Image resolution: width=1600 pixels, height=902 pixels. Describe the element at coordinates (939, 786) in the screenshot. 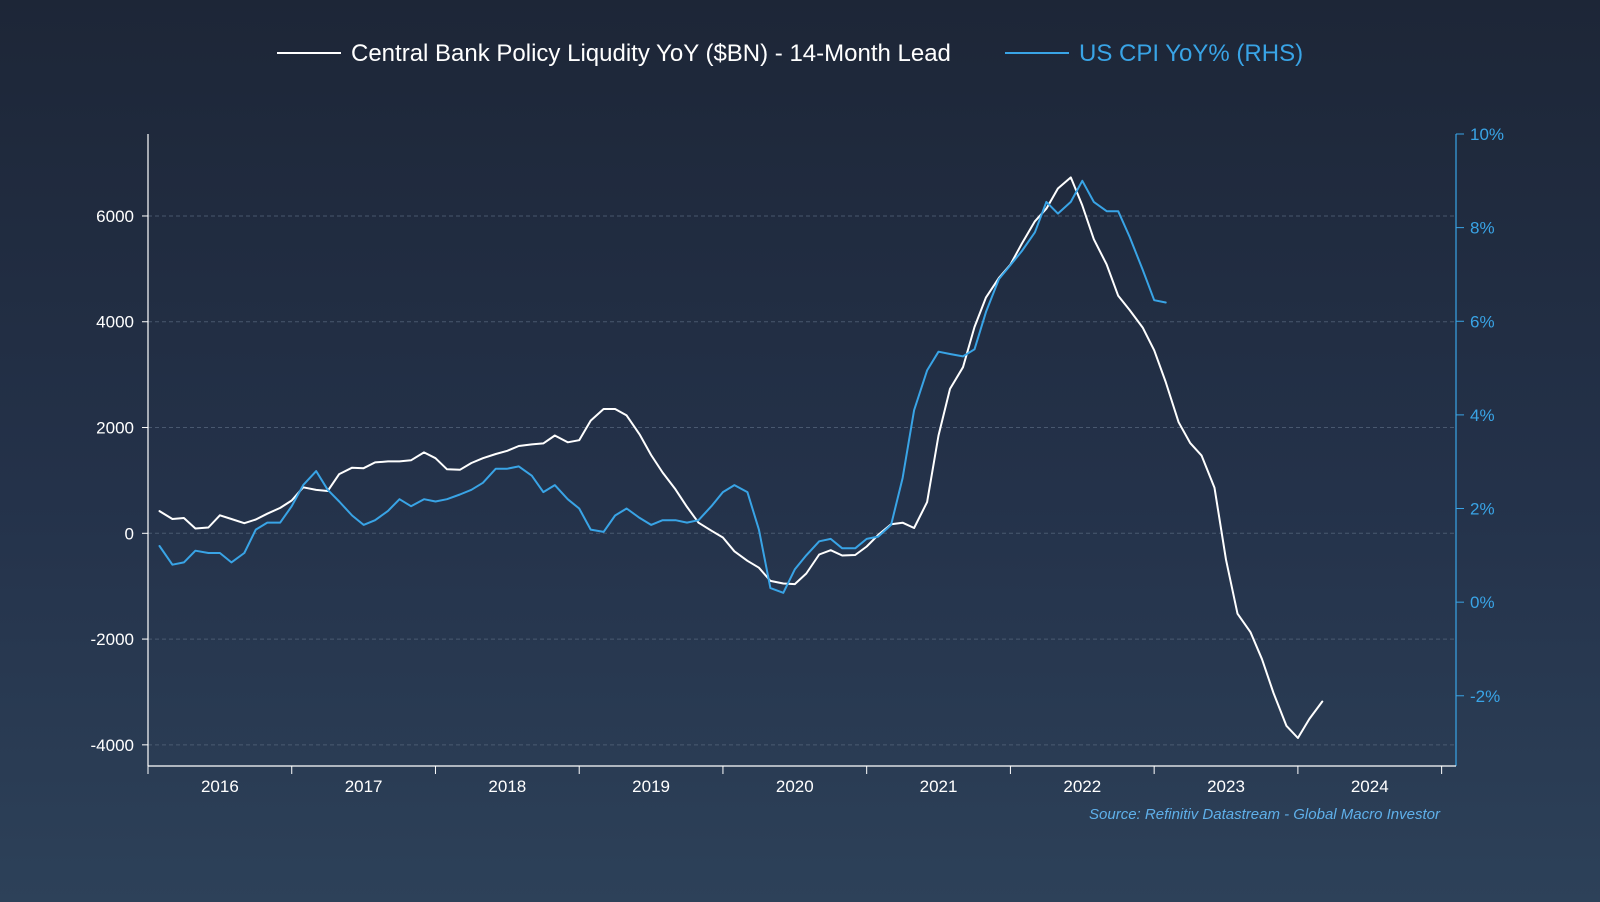

I see `x-tick-label: 2021` at that location.